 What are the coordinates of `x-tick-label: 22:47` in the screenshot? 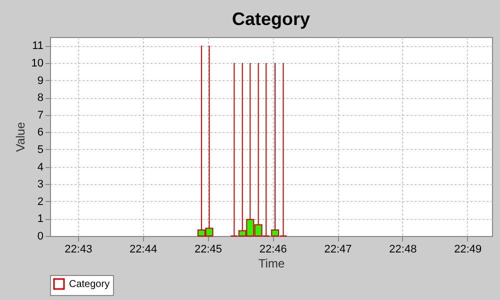 It's located at (338, 250).